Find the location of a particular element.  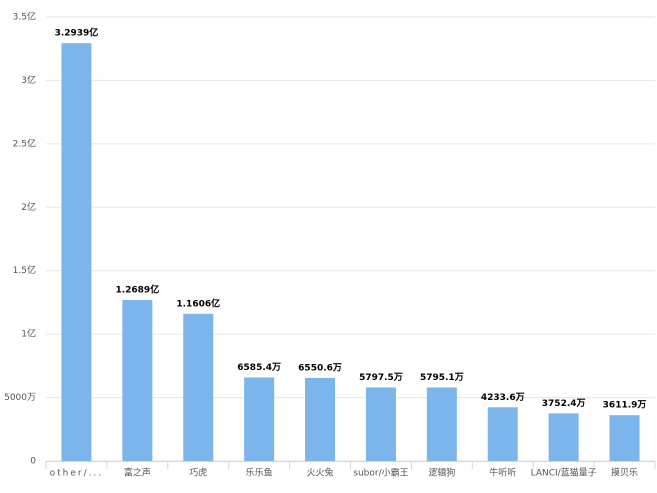

x-tick-label: 逻辑狗 is located at coordinates (441, 473).